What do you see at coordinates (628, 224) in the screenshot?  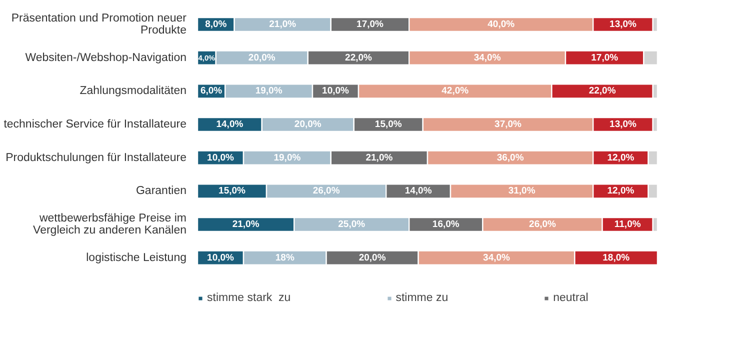 I see `data-label: 11,0%` at bounding box center [628, 224].